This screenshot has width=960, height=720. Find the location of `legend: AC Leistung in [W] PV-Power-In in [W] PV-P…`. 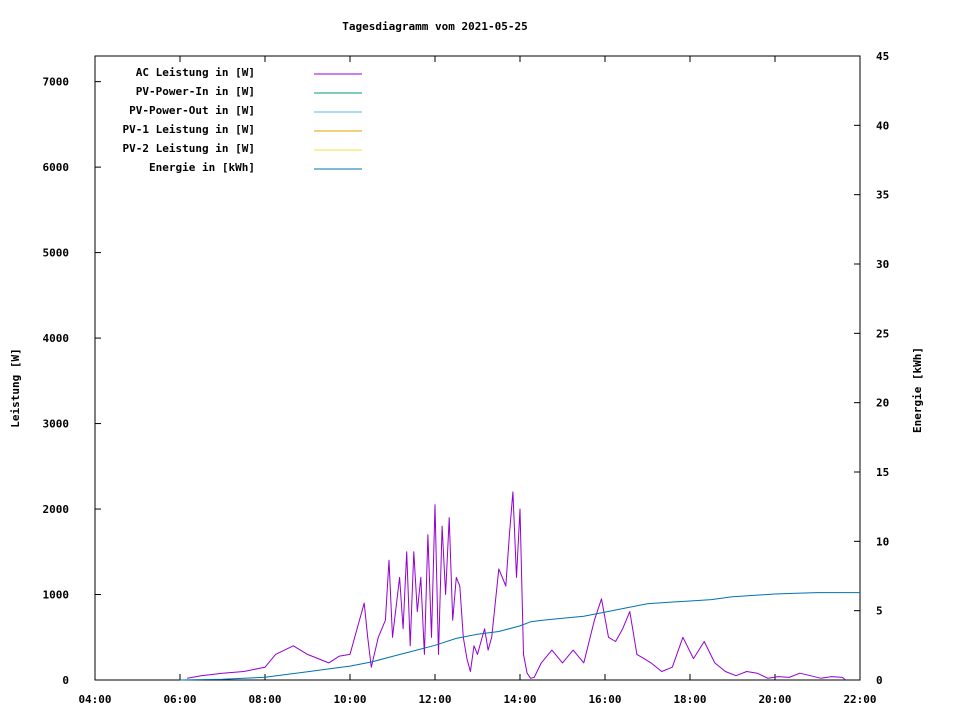

legend: AC Leistung in [W] PV-Power-In in [W] PV-P… is located at coordinates (242, 120).